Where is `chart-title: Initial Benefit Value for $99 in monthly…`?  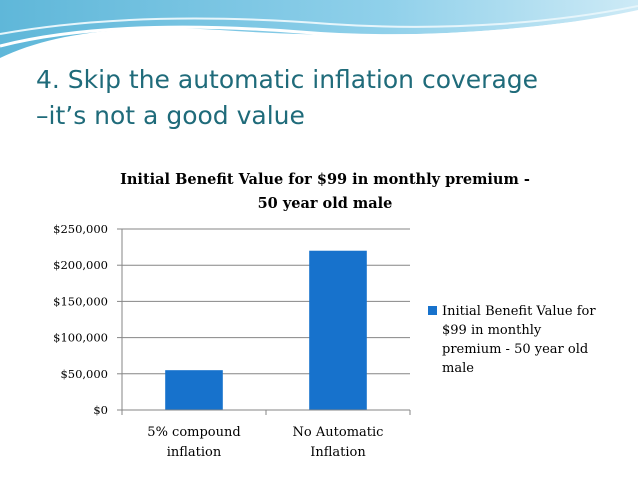
chart-title: Initial Benefit Value for $99 in monthly… is located at coordinates (325, 192).